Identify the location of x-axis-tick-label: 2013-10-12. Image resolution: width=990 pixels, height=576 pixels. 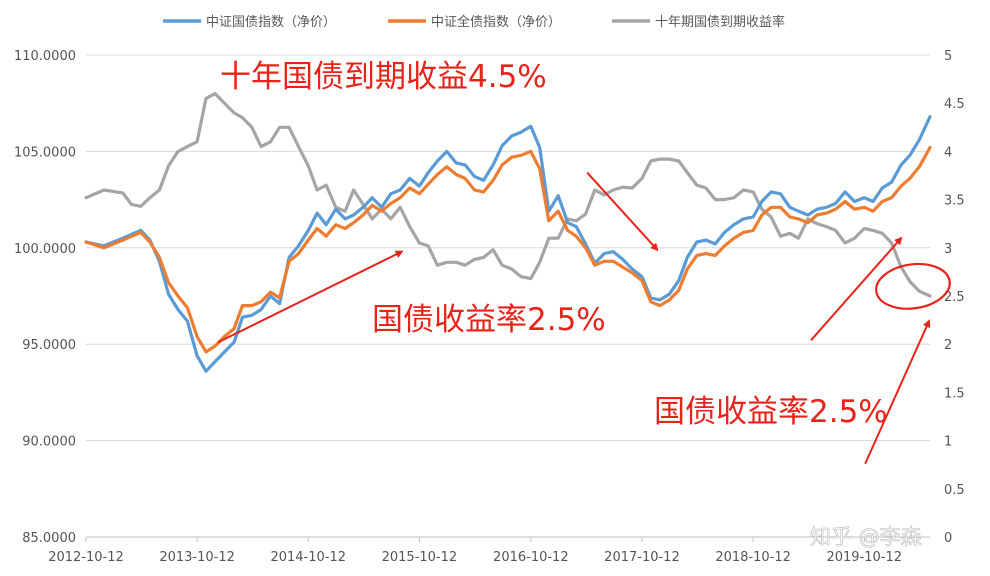
(197, 557).